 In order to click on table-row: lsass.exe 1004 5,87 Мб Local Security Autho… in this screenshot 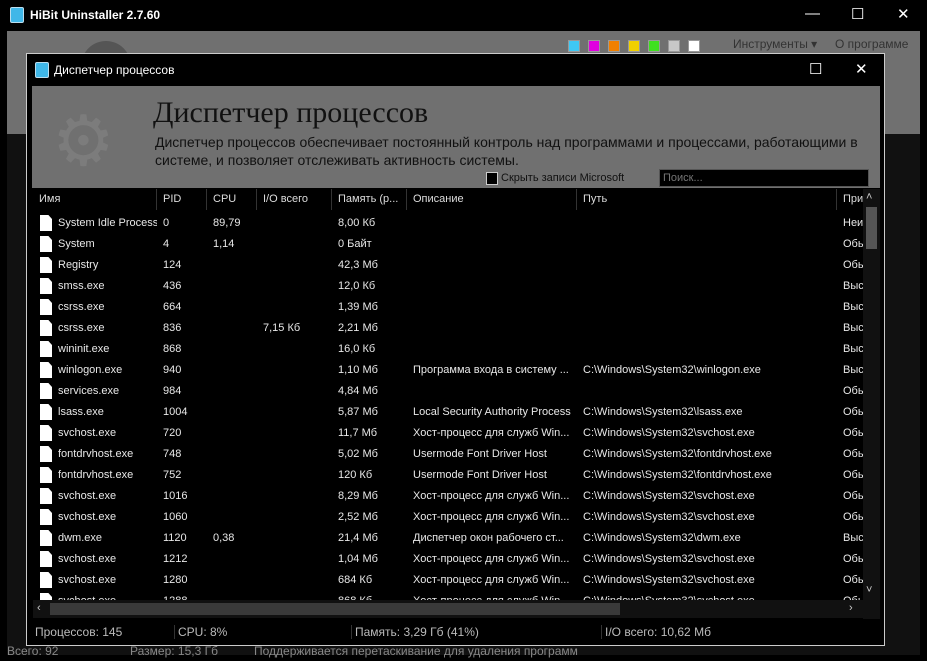, I will do `click(448, 412)`.